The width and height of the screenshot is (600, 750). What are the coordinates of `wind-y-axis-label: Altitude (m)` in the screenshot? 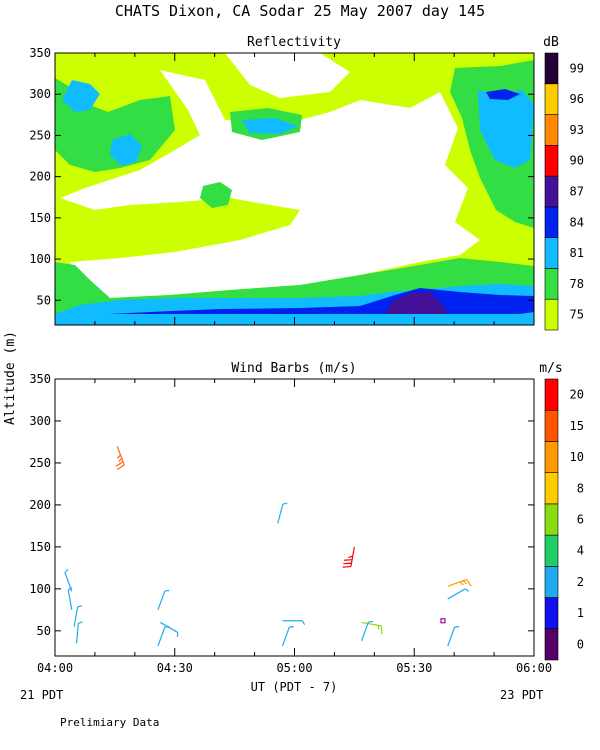 It's located at (10, 378).